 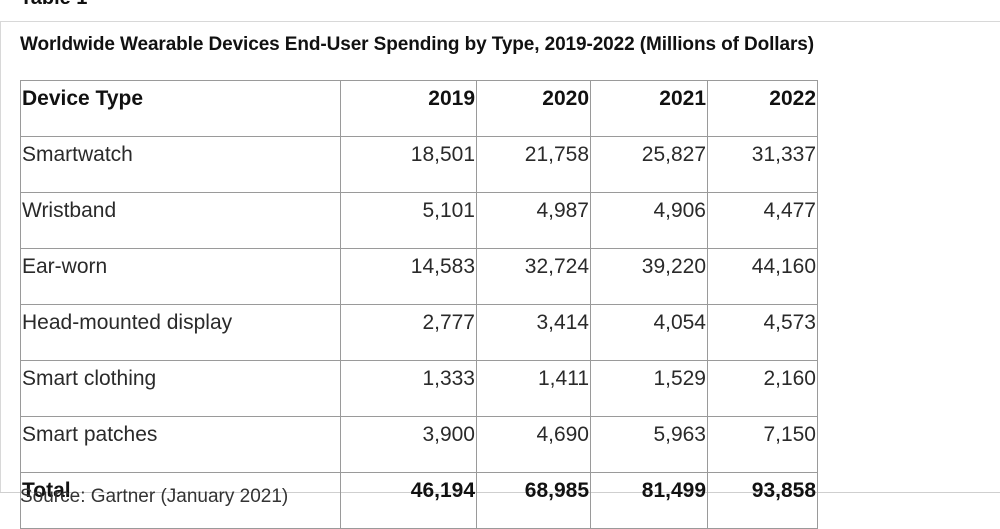 What do you see at coordinates (408, 220) in the screenshot?
I see `cell-2019: 5,101` at bounding box center [408, 220].